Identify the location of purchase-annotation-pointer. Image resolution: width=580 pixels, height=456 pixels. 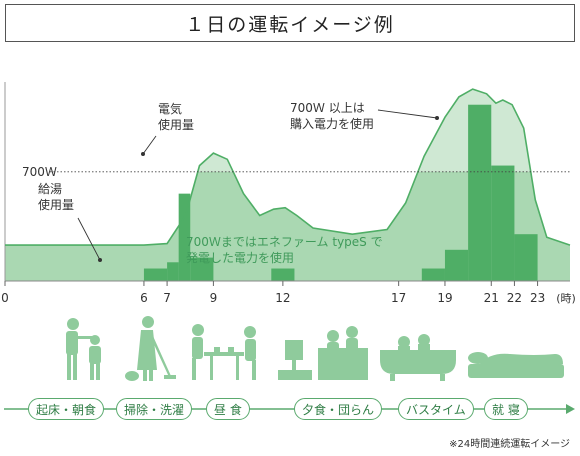
(407, 114).